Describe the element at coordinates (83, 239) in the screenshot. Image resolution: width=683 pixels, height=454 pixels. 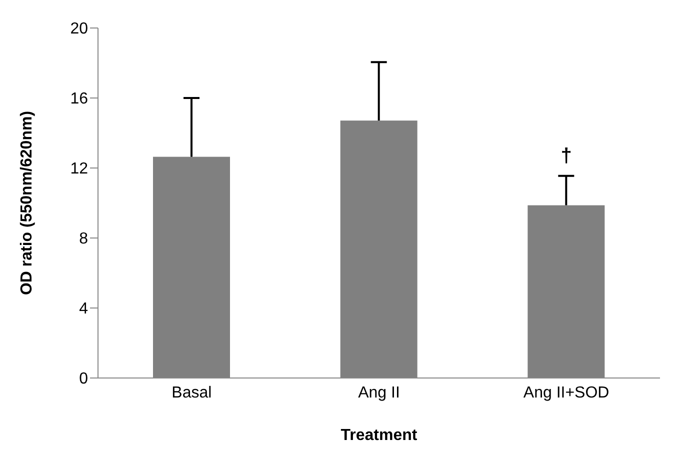
I see `y-tick-label: 8` at that location.